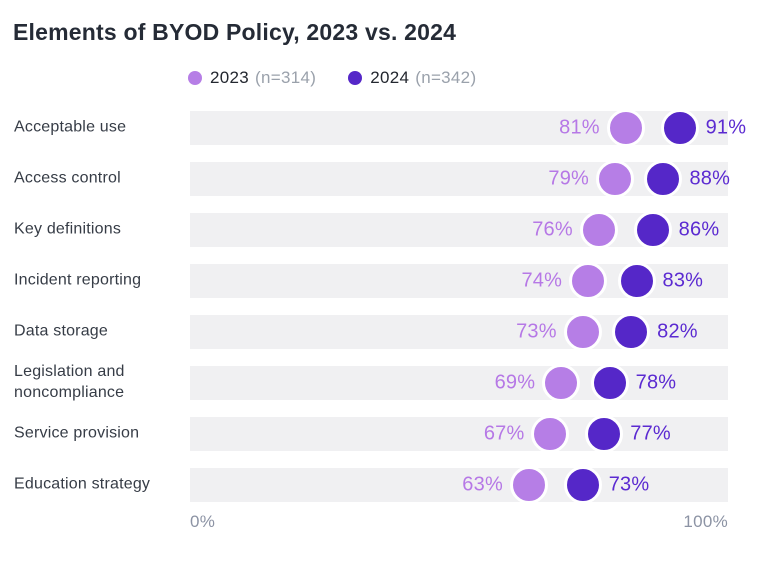 The image size is (762, 569). I want to click on row-track: 73% 82%, so click(459, 332).